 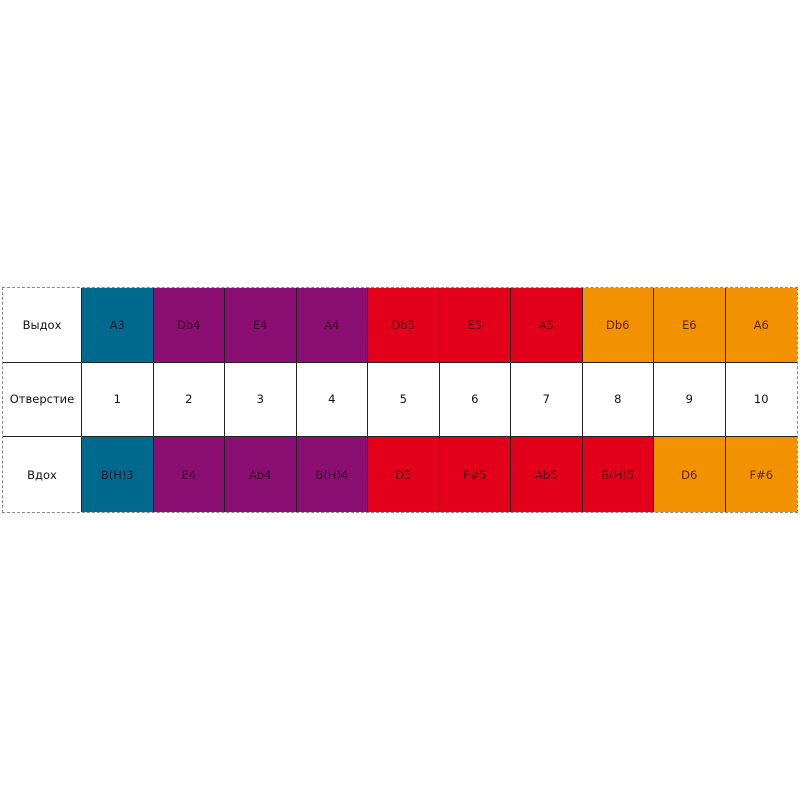 I want to click on hole-row-cell: 6, so click(x=475, y=400).